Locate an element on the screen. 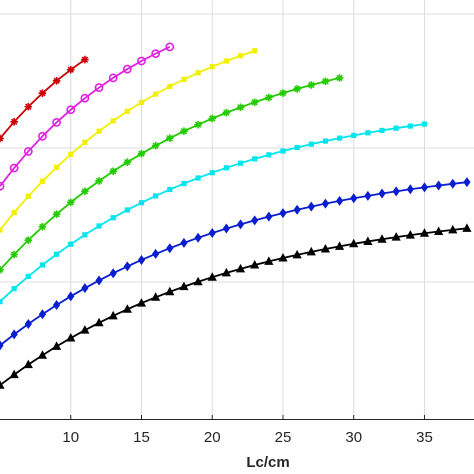 The width and height of the screenshot is (474, 474). x-tick-label: 25 is located at coordinates (283, 437).